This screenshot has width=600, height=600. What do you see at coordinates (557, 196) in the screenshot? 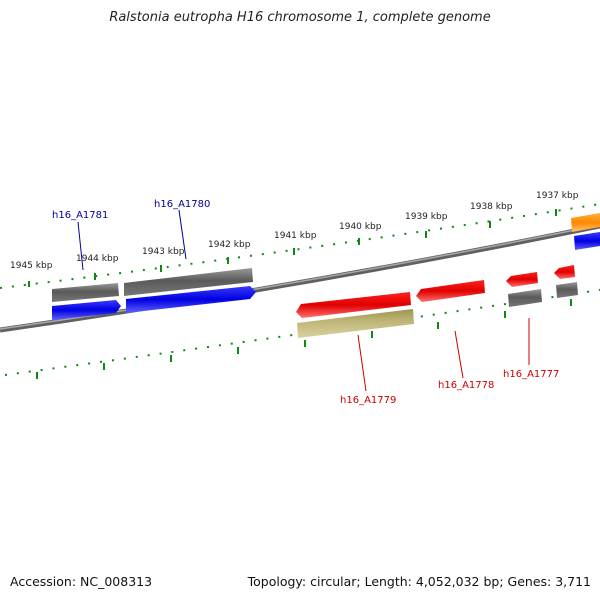
I see `tick-label: 1937 kbp` at bounding box center [557, 196].